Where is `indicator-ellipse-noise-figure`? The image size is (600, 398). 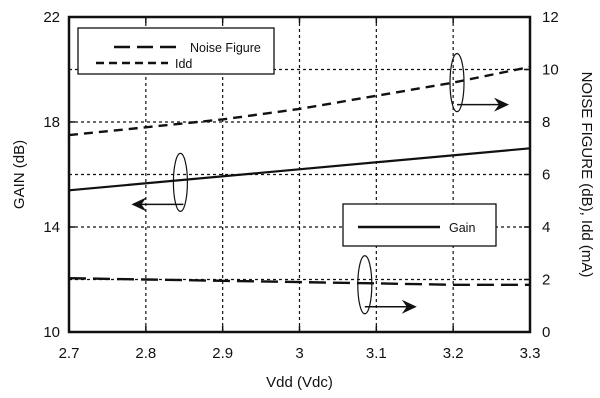
indicator-ellipse-noise-figure is located at coordinates (365, 285).